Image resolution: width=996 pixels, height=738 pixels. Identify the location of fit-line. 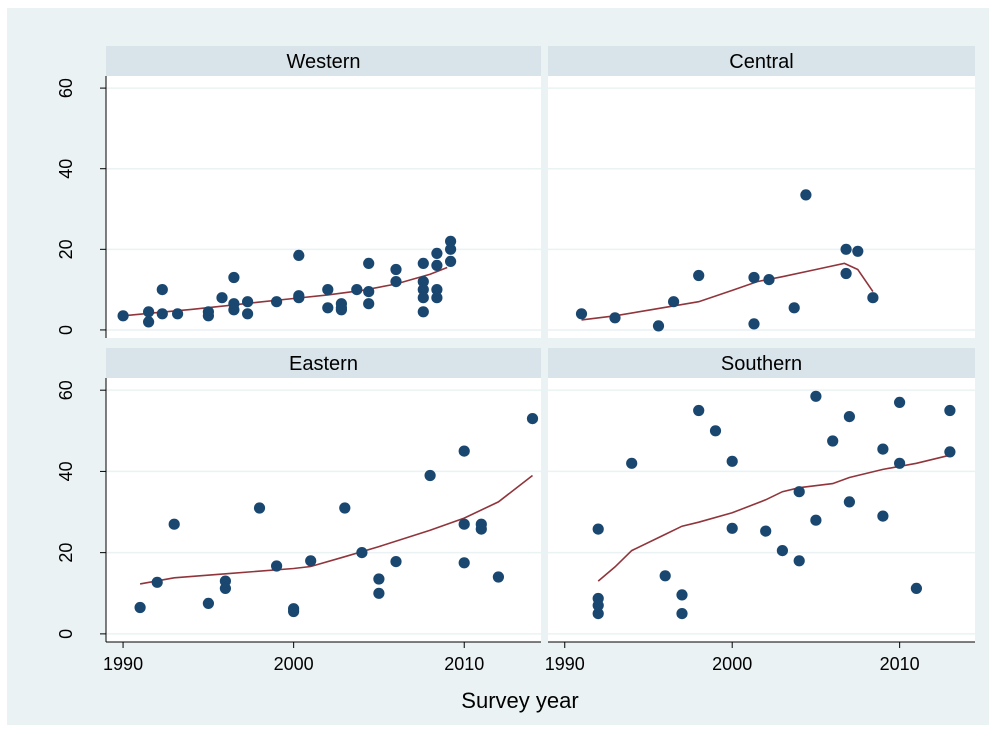
(774, 518).